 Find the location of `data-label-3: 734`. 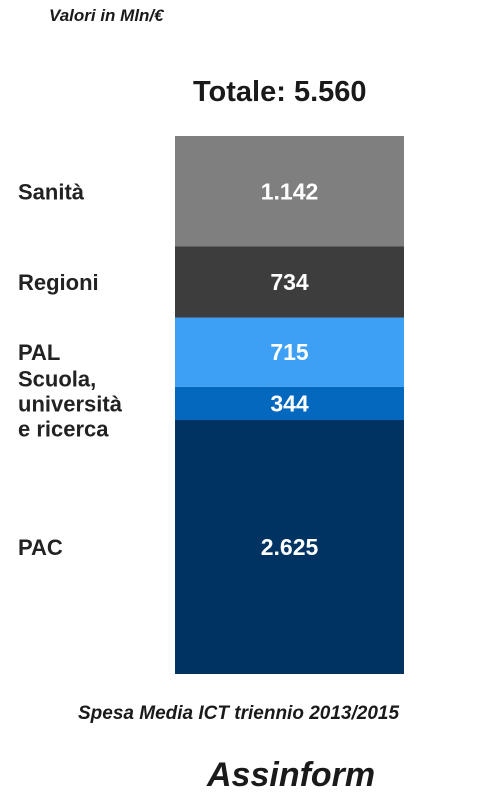

data-label-3: 734 is located at coordinates (289, 282).